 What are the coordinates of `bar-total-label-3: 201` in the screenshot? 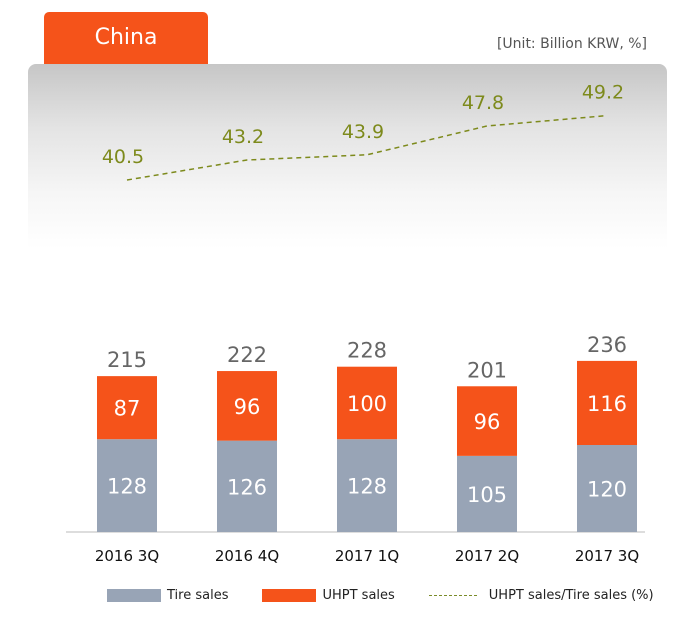 It's located at (487, 370).